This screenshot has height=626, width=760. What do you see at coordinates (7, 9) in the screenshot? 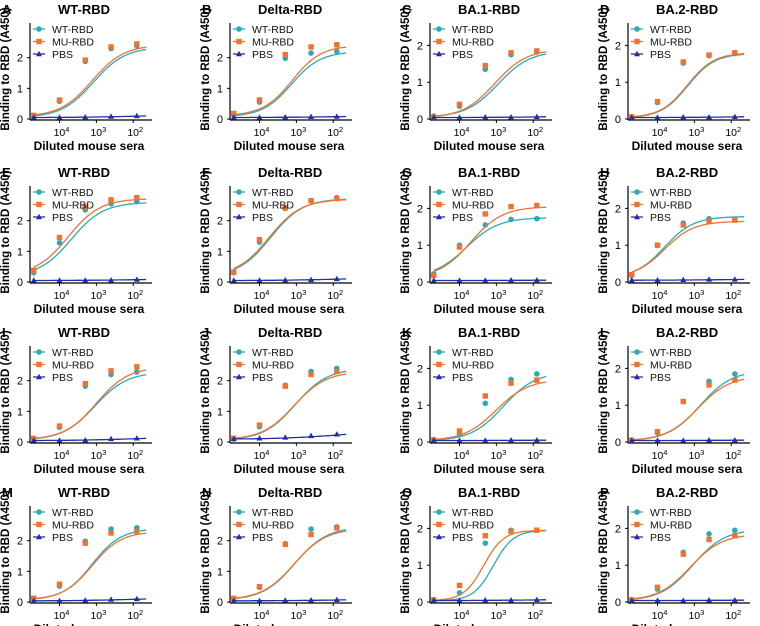
I see `panel-letter: A` at bounding box center [7, 9].